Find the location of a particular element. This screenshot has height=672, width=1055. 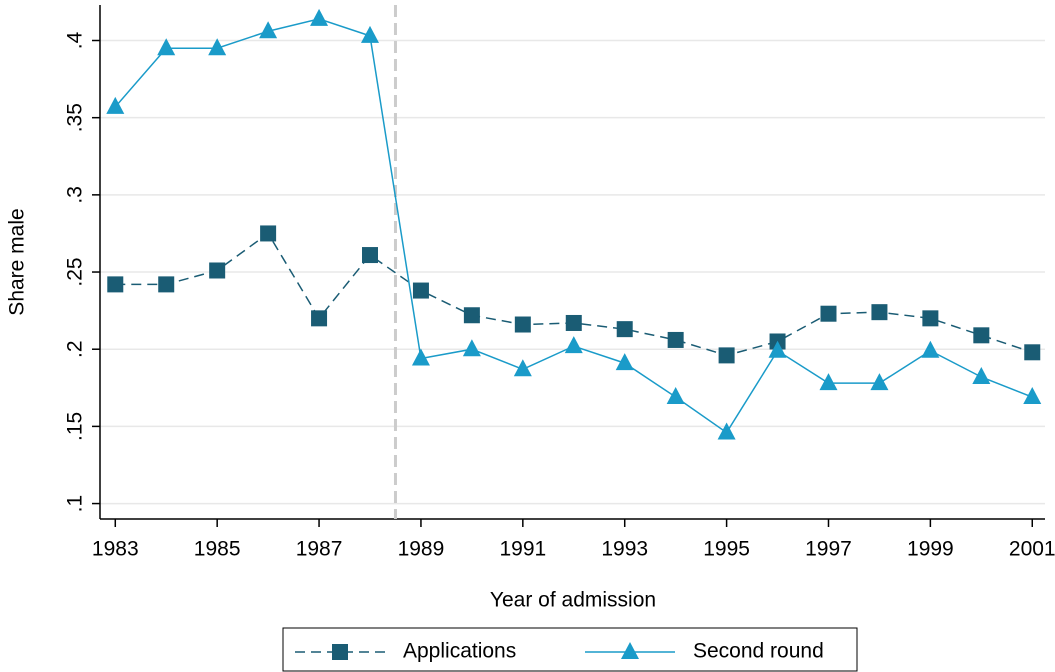

y-tick-label: .35 is located at coordinates (75, 117).